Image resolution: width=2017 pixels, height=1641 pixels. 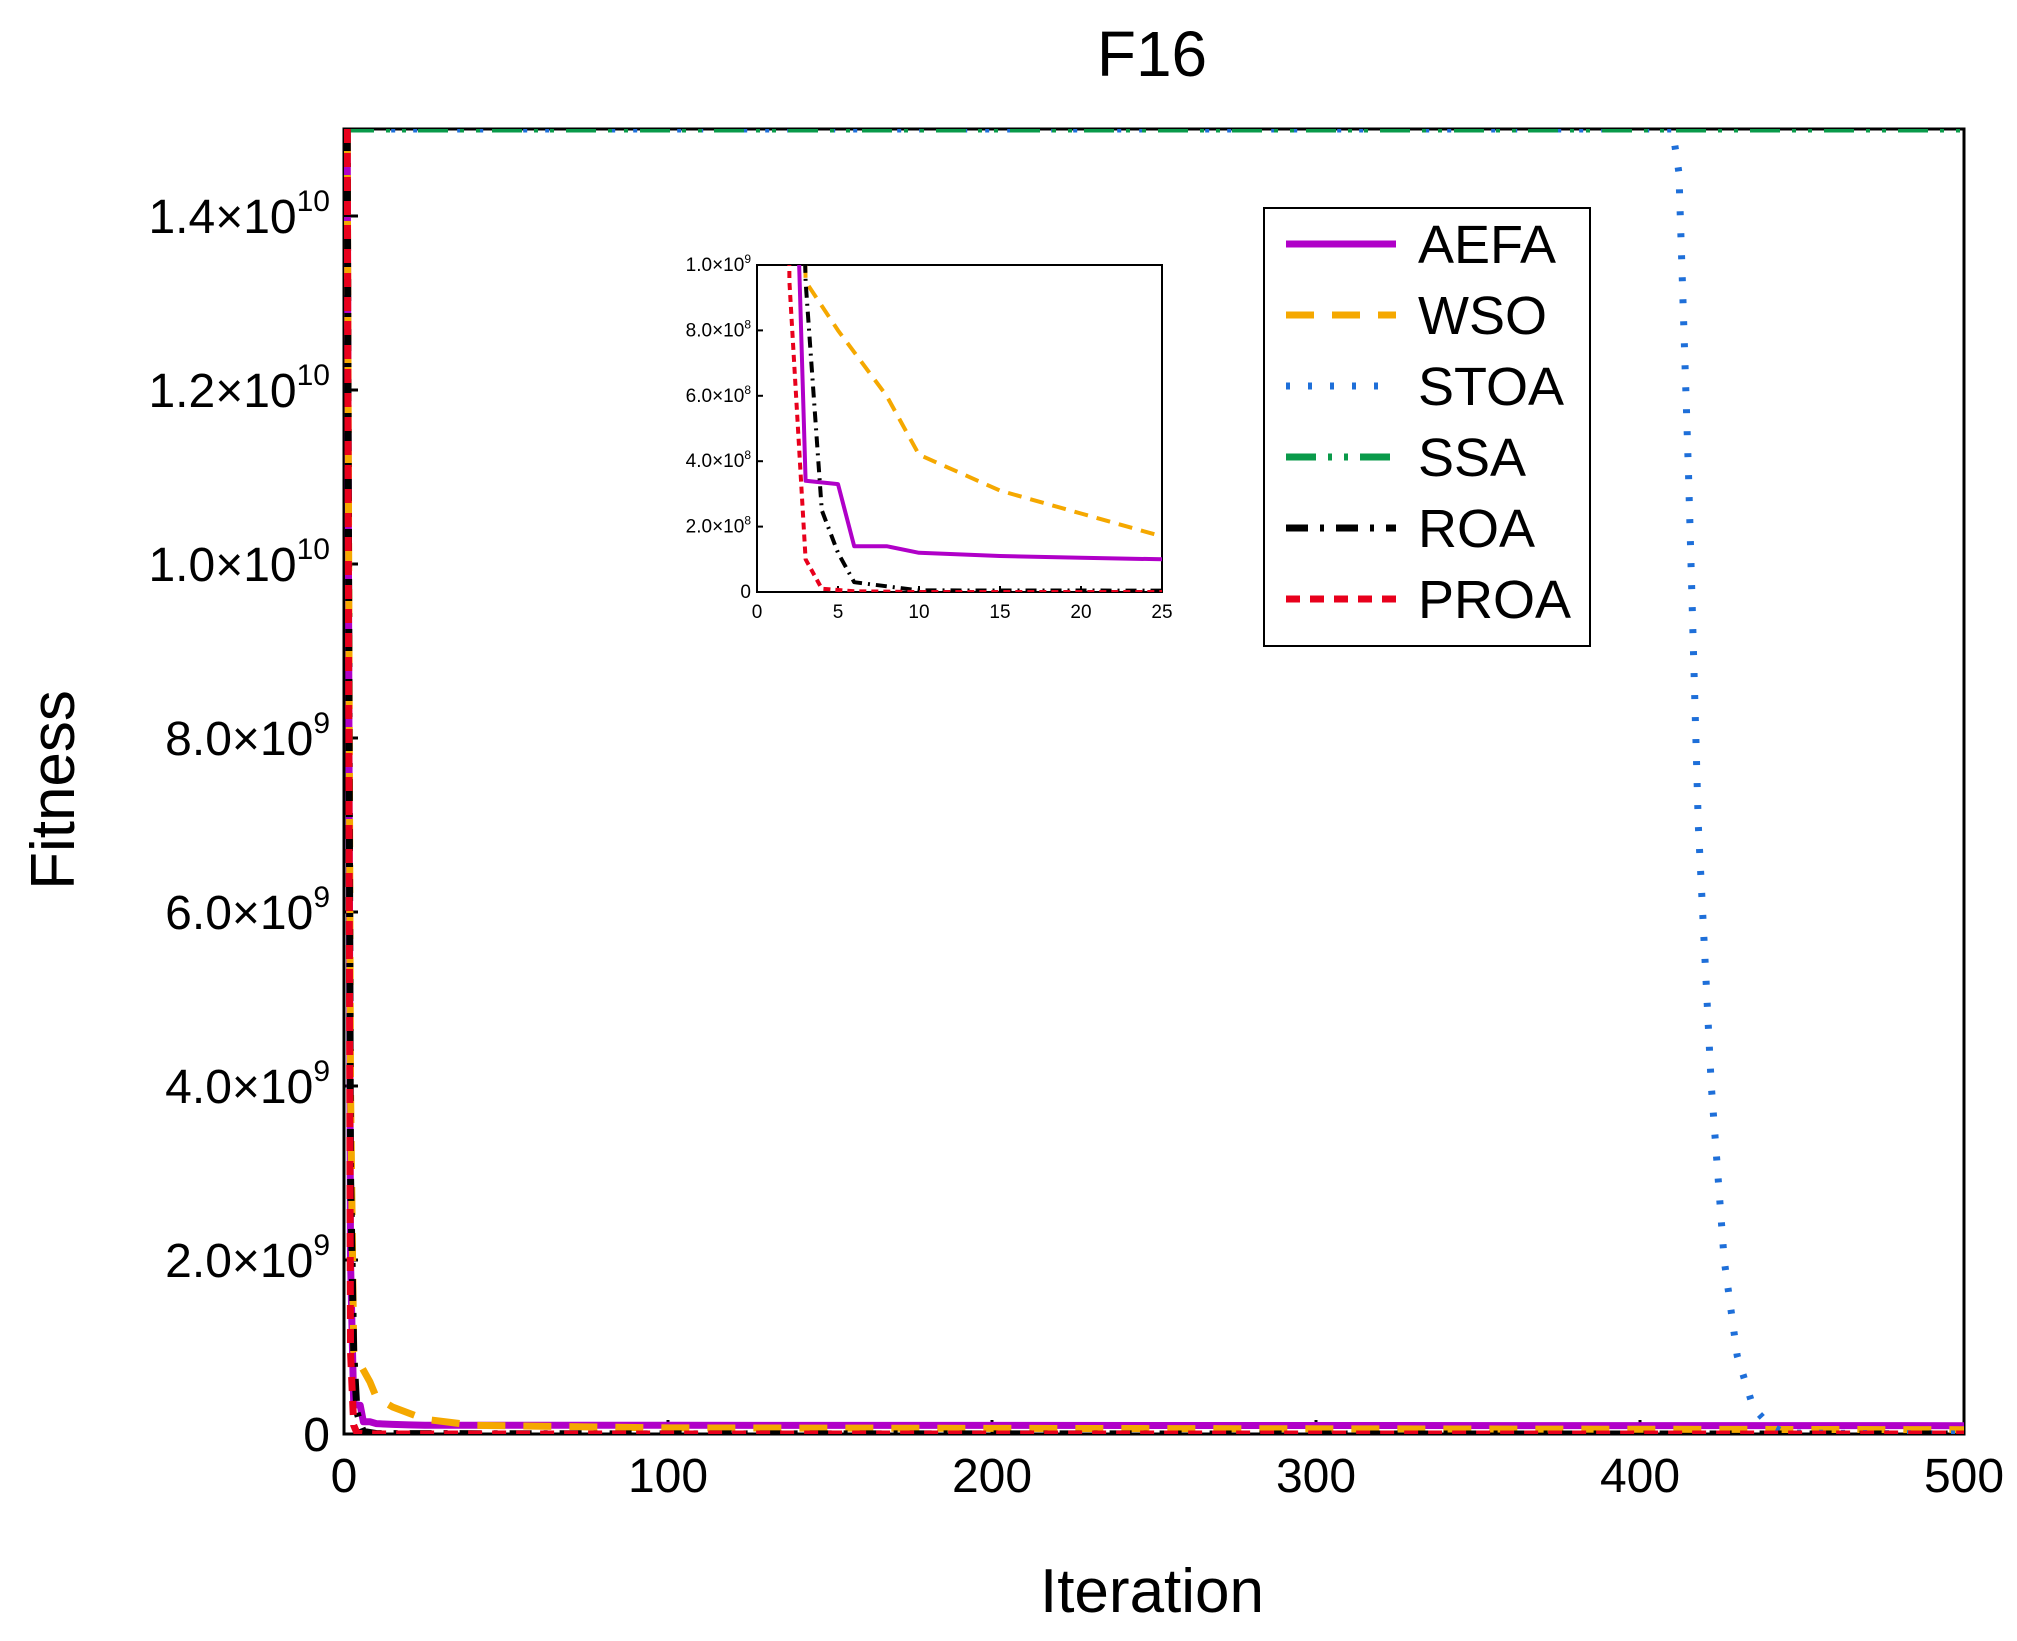 I want to click on main-y-tick-label: 8.0×10⁹, so click(x=247, y=736).